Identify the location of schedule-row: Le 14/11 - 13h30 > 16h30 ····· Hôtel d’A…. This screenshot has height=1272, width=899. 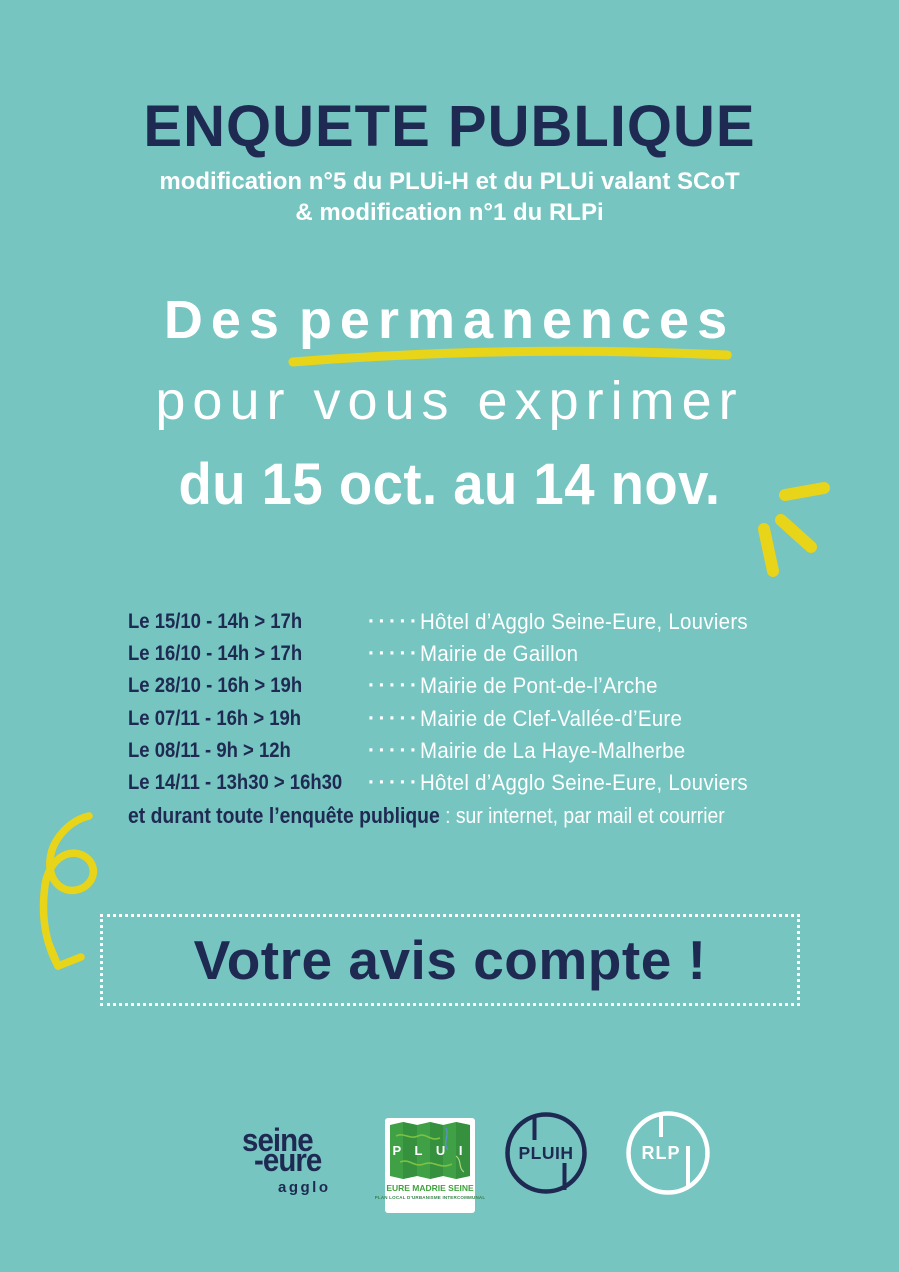
(498, 783).